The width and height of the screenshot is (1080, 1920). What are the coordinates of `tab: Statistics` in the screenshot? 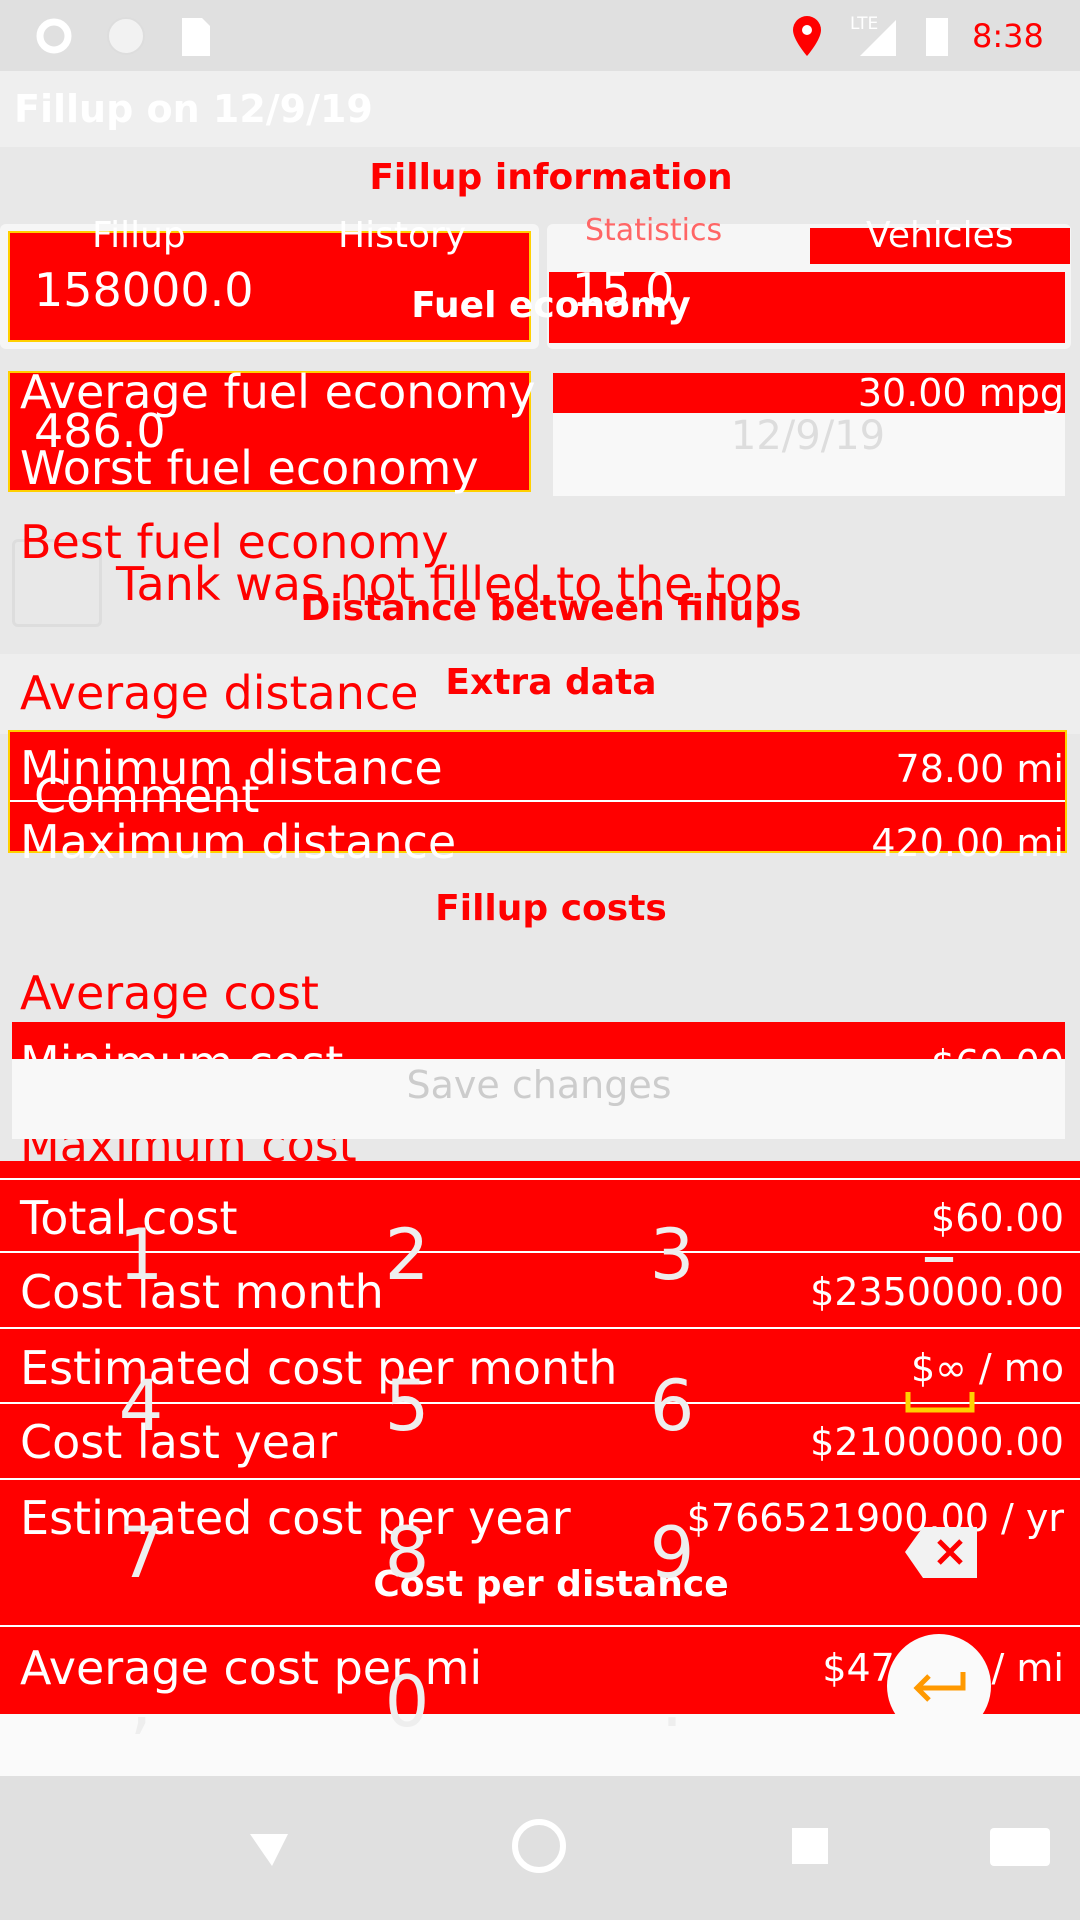 It's located at (654, 230).